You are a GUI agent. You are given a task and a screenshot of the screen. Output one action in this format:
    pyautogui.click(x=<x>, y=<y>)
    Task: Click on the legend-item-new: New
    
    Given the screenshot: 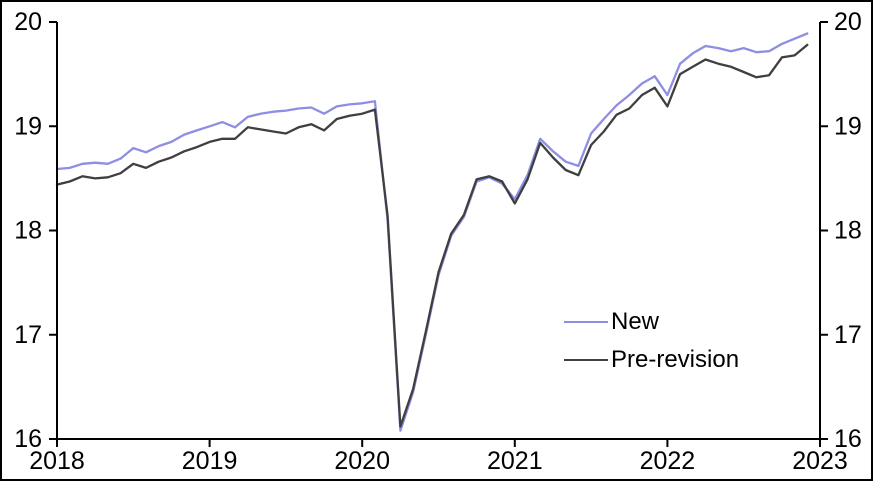 What is the action you would take?
    pyautogui.click(x=651, y=322)
    